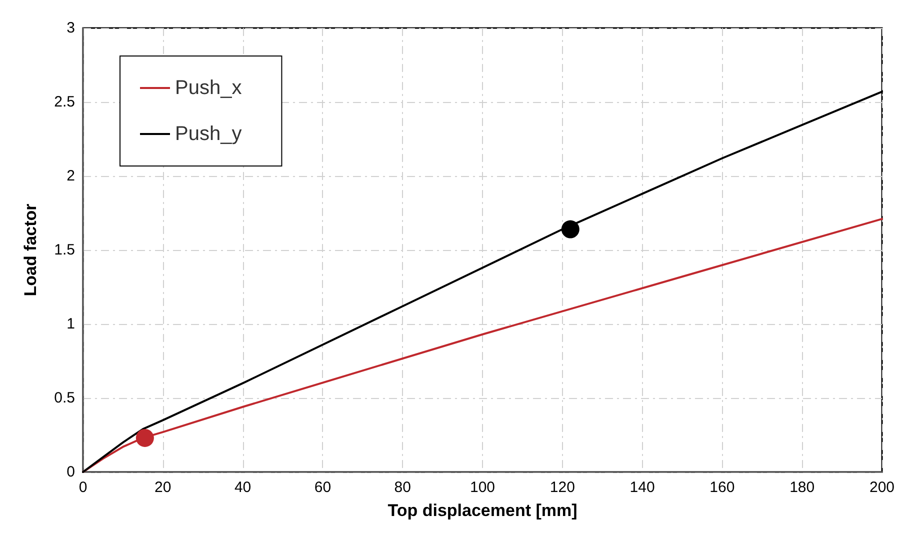  Describe the element at coordinates (323, 487) in the screenshot. I see `x-tick-label: 60` at that location.